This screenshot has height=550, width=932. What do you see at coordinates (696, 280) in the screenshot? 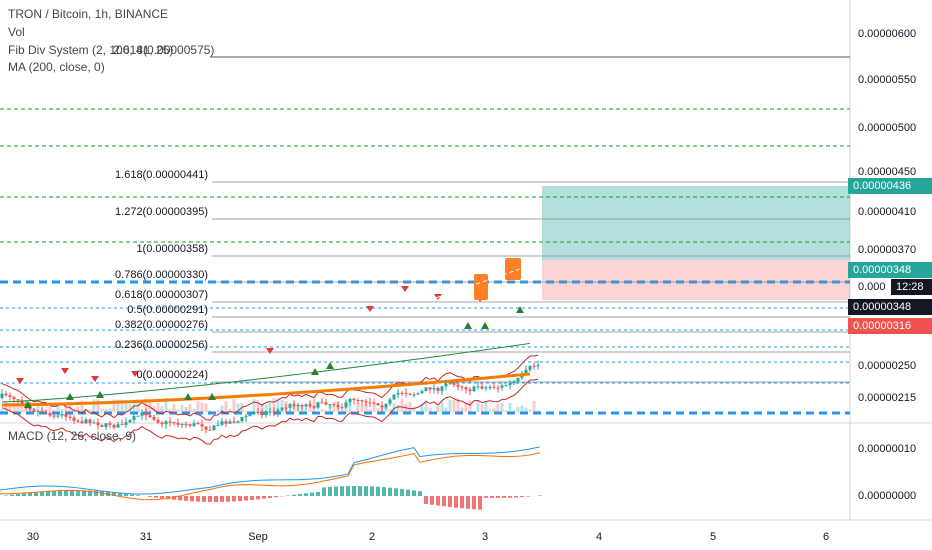
I see `stop-zone` at bounding box center [696, 280].